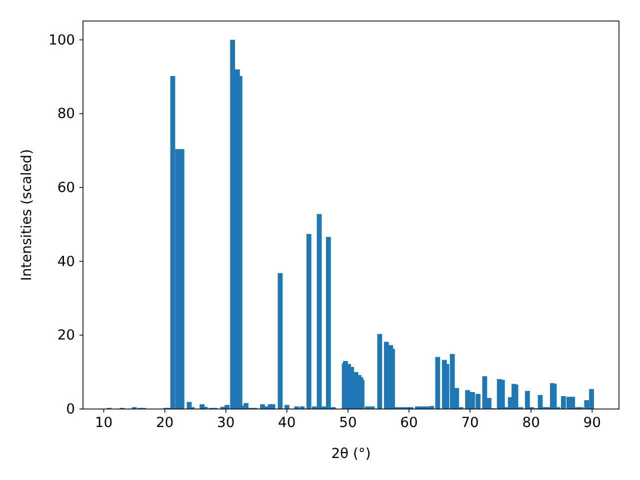 The height and width of the screenshot is (480, 640). Describe the element at coordinates (348, 422) in the screenshot. I see `x-tick-label: 50` at that location.